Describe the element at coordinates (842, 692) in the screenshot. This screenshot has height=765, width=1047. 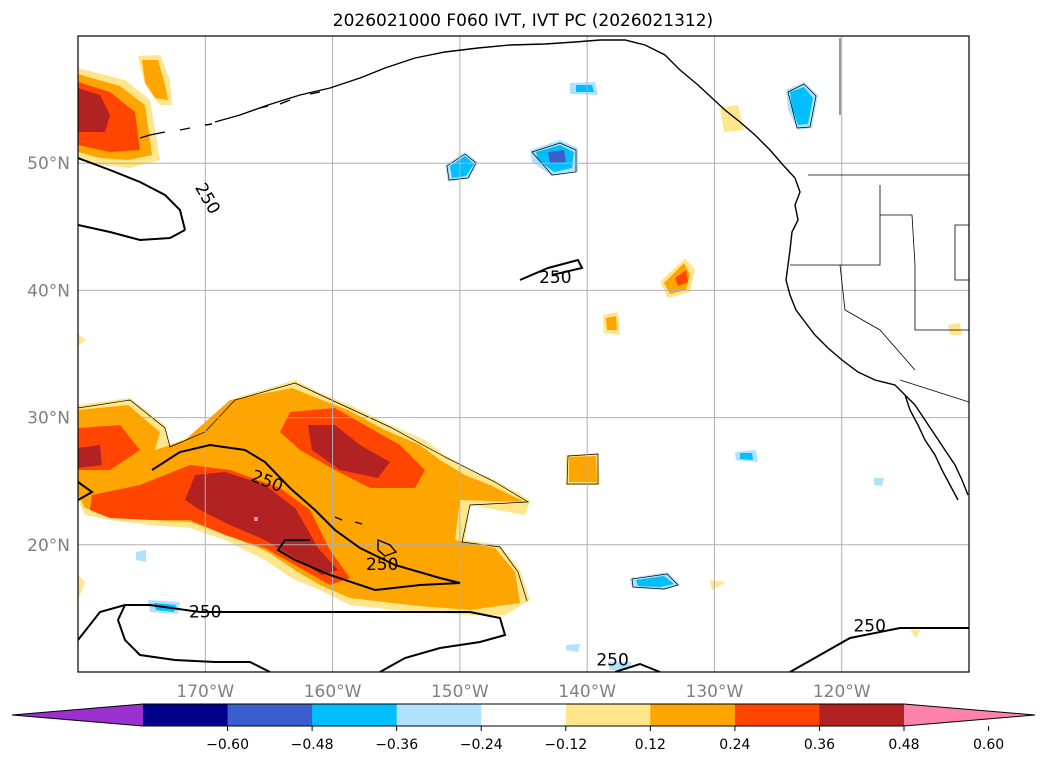
I see `lon-tick-label: 120°W` at that location.